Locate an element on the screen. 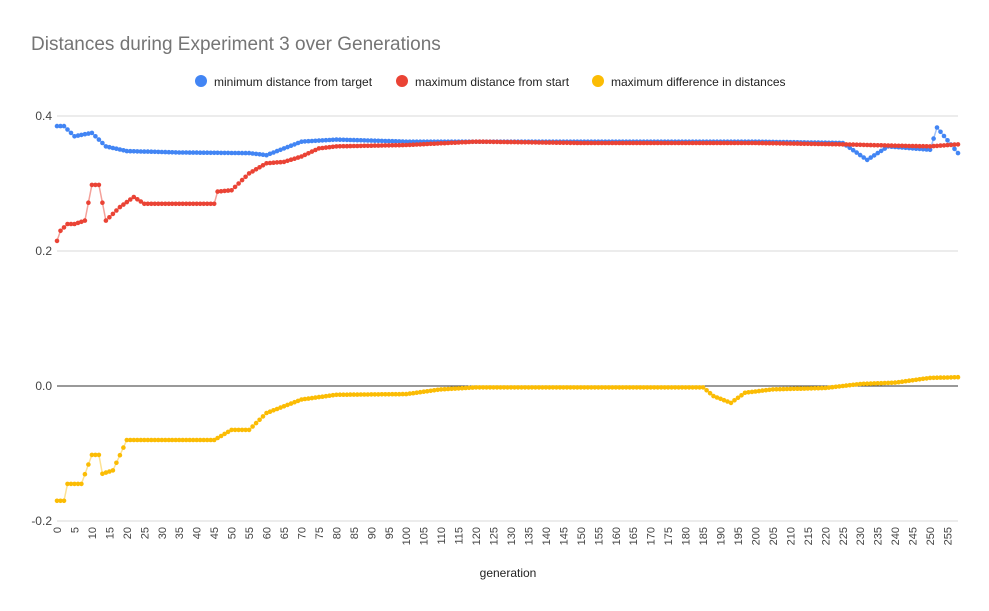 The width and height of the screenshot is (989, 611). x-tick-label: 80 is located at coordinates (337, 533).